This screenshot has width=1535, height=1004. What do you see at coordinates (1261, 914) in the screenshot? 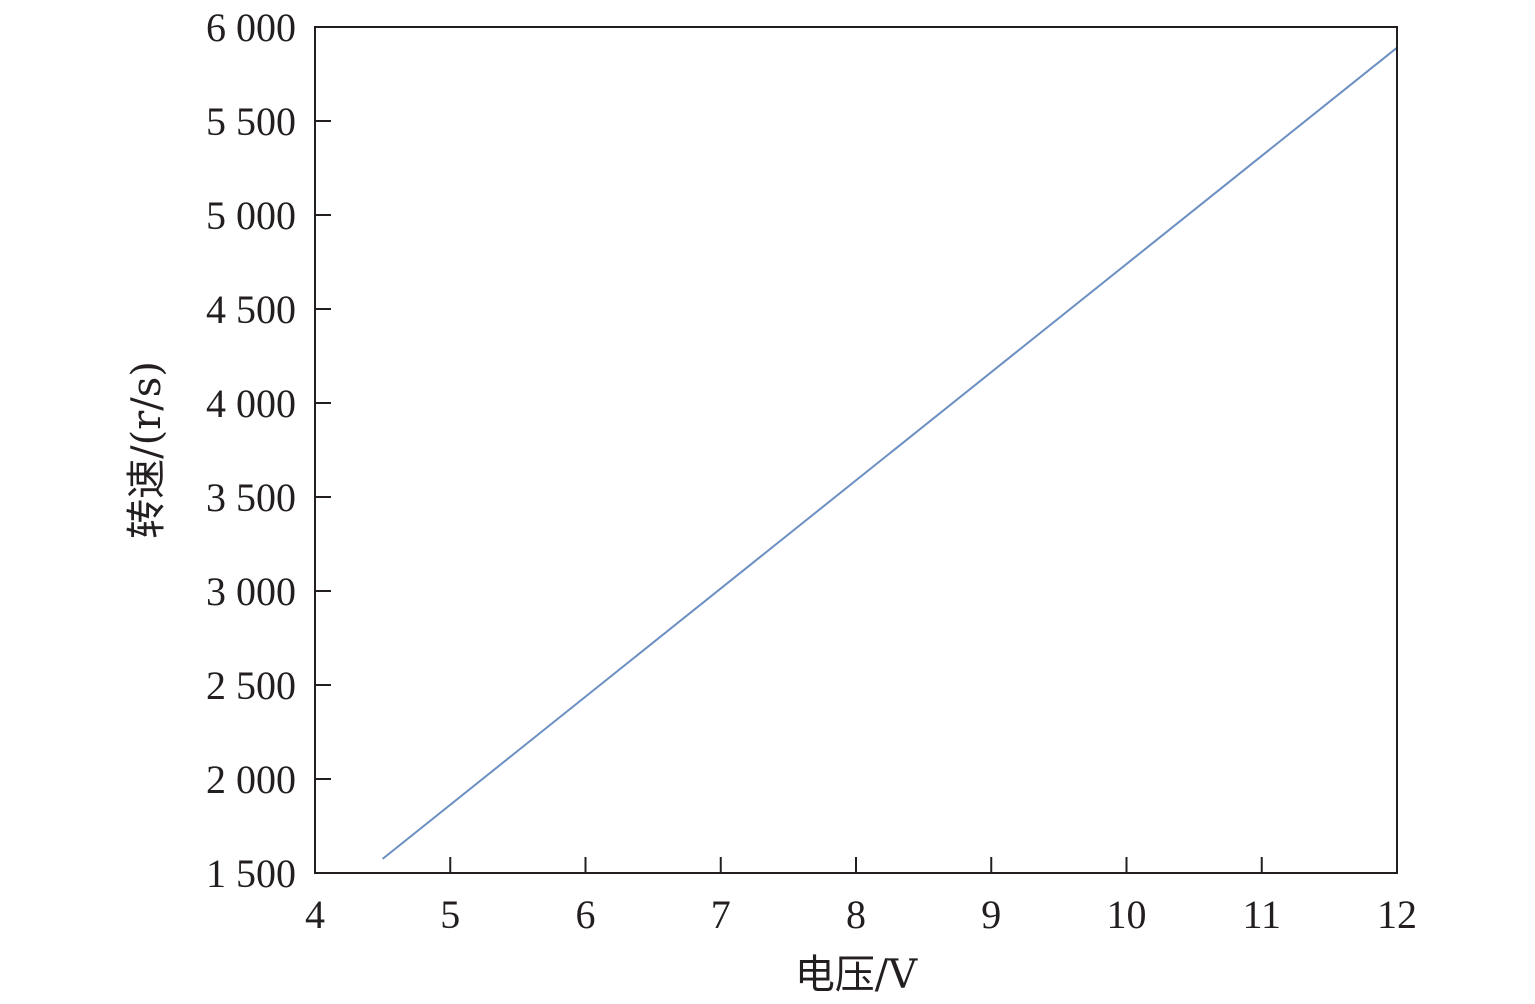
I see `x-tick-label: 11` at bounding box center [1261, 914].